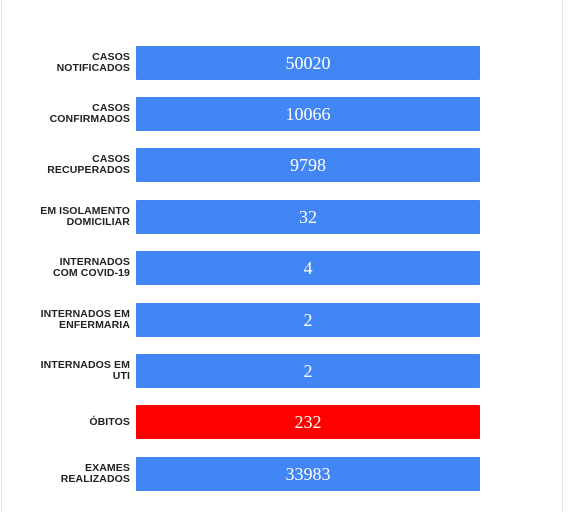 The image size is (568, 512). Describe the element at coordinates (91, 267) in the screenshot. I see `stat-label: INTERNADOS COM COVID-19` at that location.